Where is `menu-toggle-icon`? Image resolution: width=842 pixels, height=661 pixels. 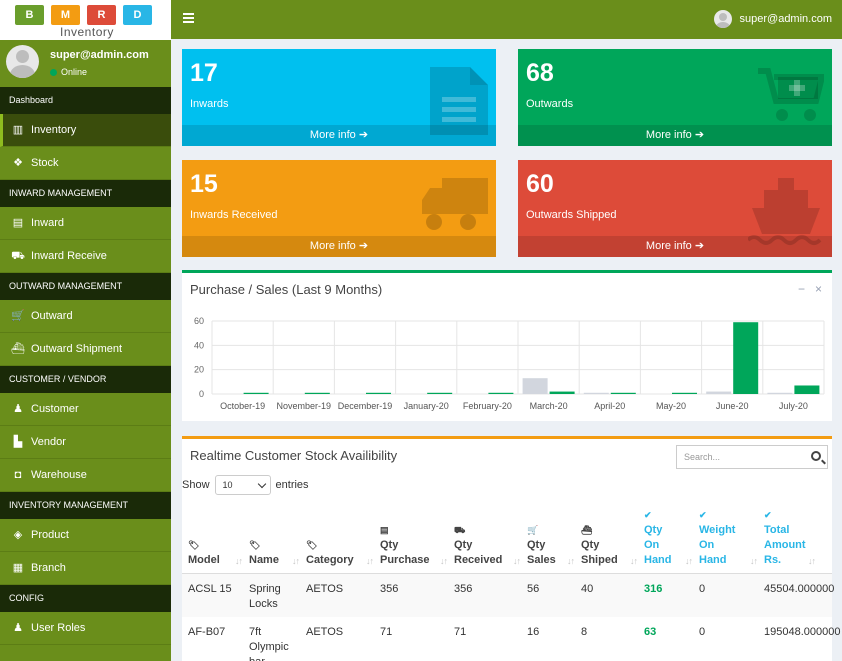 menu-toggle-icon is located at coordinates (188, 18).